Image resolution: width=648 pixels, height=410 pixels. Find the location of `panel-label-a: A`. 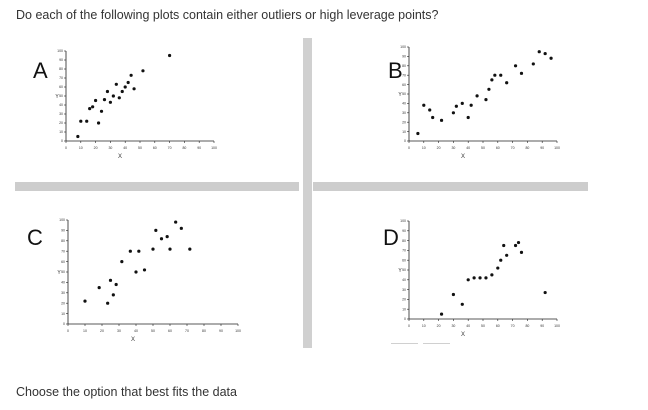

panel-label-a: A is located at coordinates (40, 70).